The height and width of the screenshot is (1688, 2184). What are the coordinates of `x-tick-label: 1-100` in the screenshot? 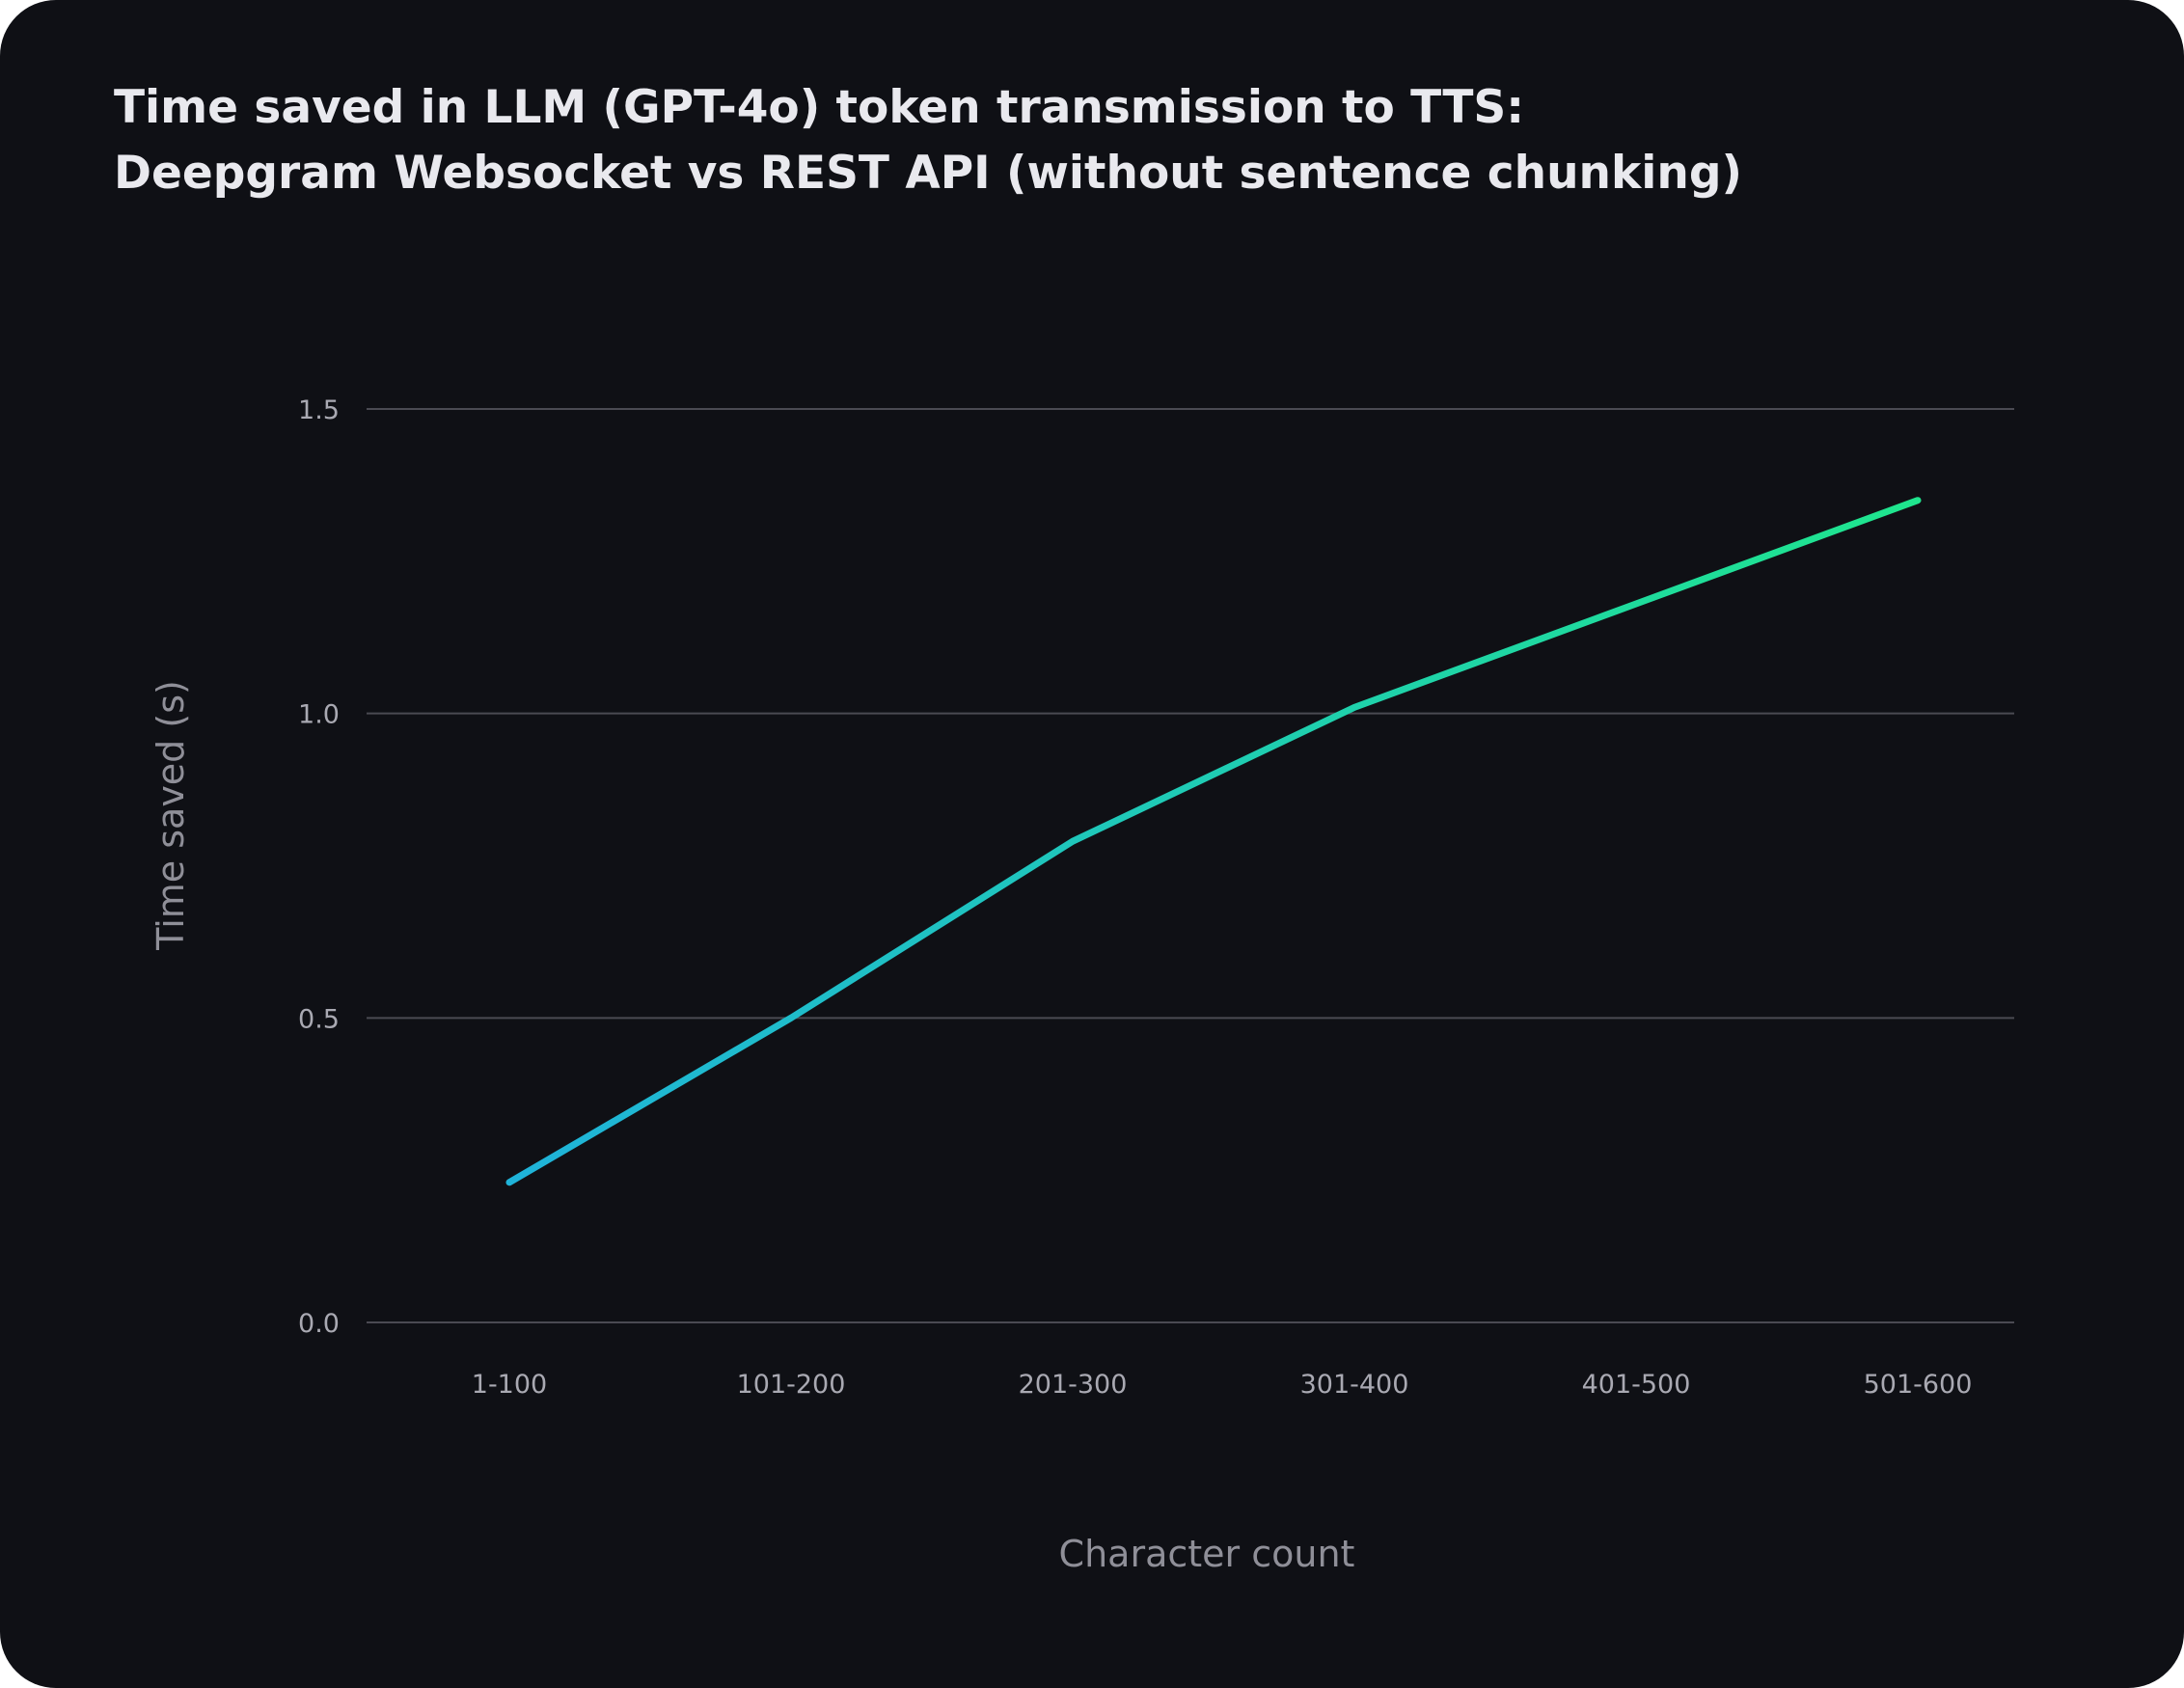 It's located at (509, 1385).